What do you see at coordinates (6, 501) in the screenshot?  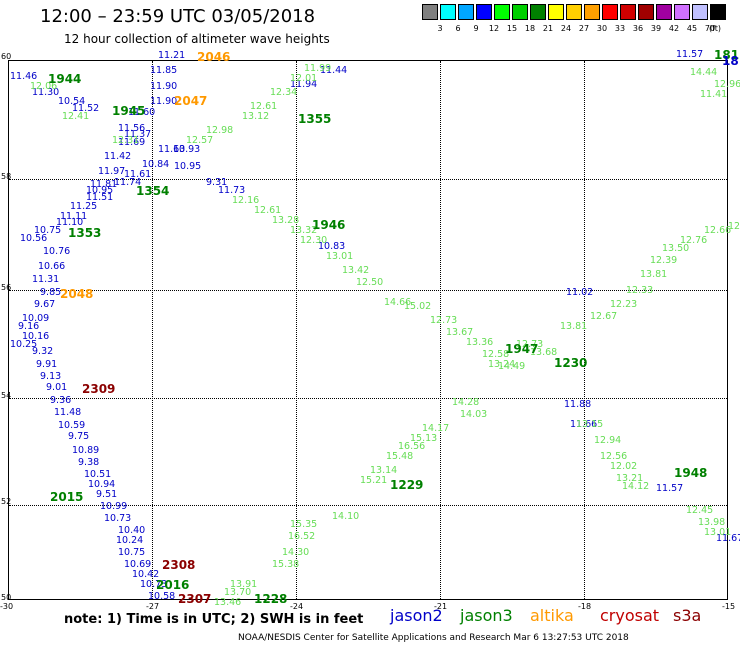 I see `y-tick-label: 52` at bounding box center [6, 501].